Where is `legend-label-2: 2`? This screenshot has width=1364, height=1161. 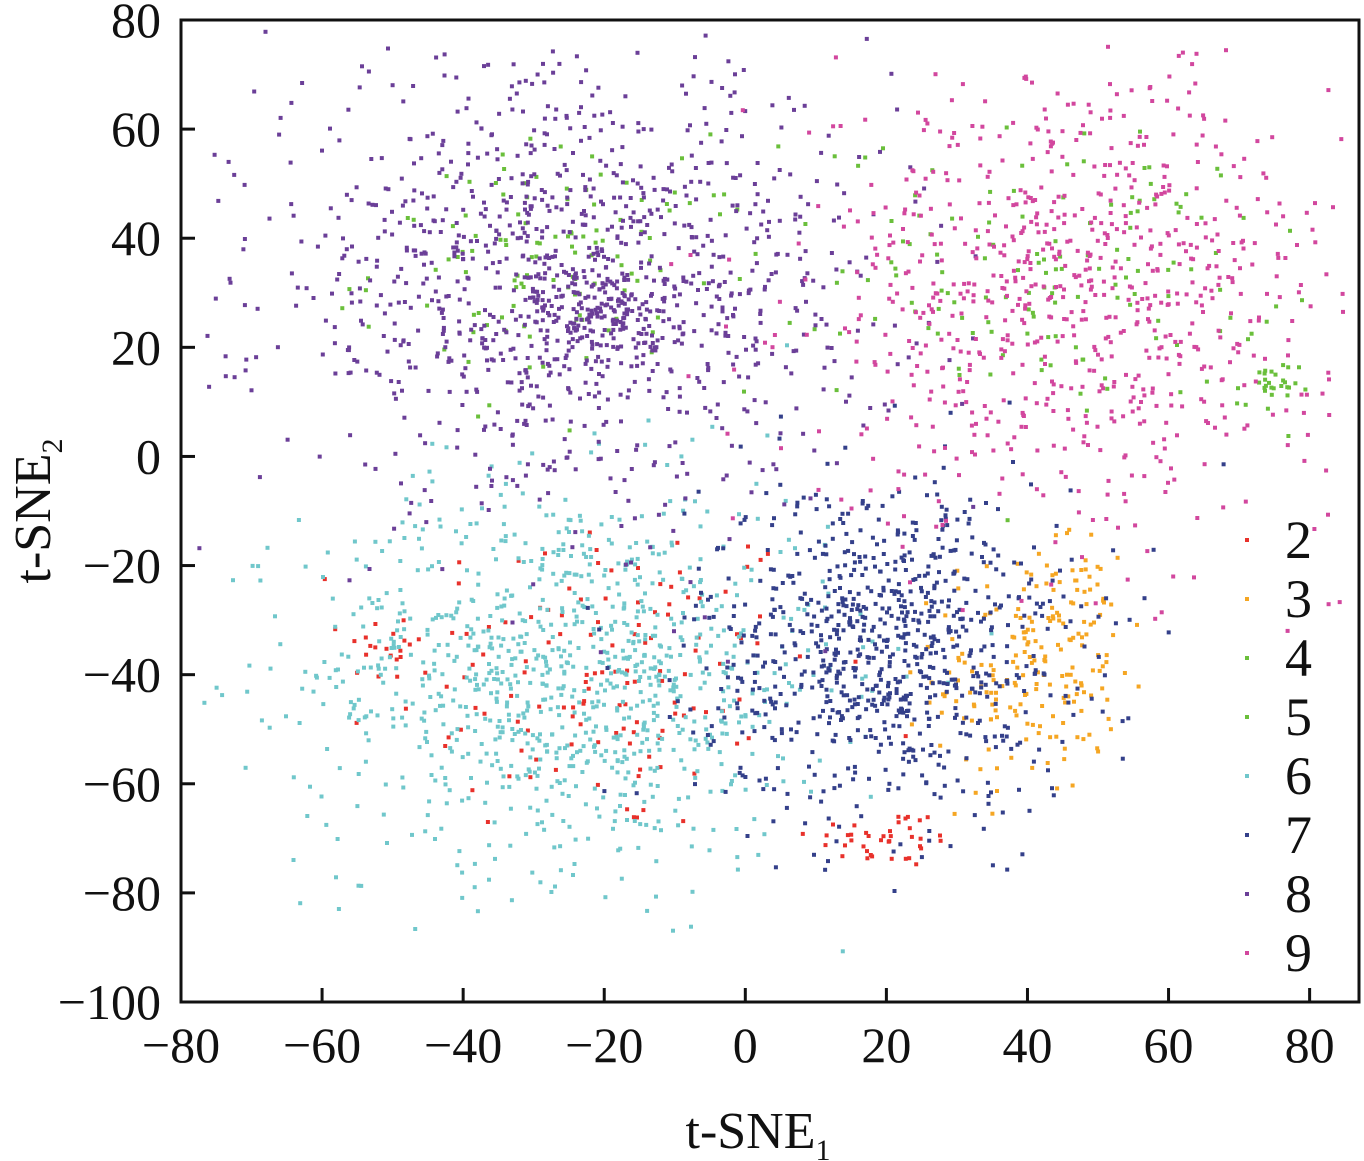 legend-label-2: 2 is located at coordinates (1298, 540).